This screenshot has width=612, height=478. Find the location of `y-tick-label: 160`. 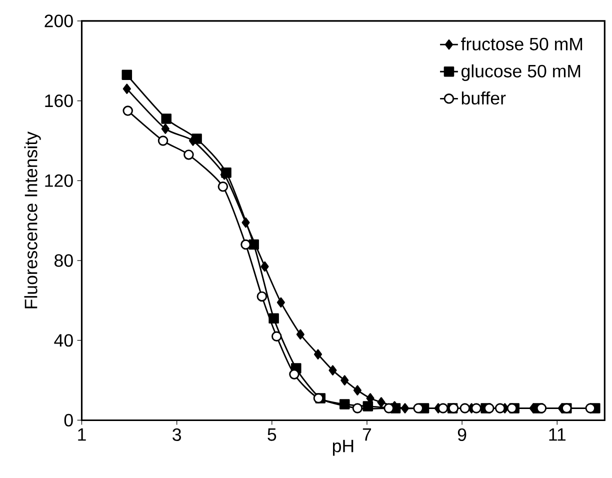

y-tick-label: 160 is located at coordinates (59, 101).